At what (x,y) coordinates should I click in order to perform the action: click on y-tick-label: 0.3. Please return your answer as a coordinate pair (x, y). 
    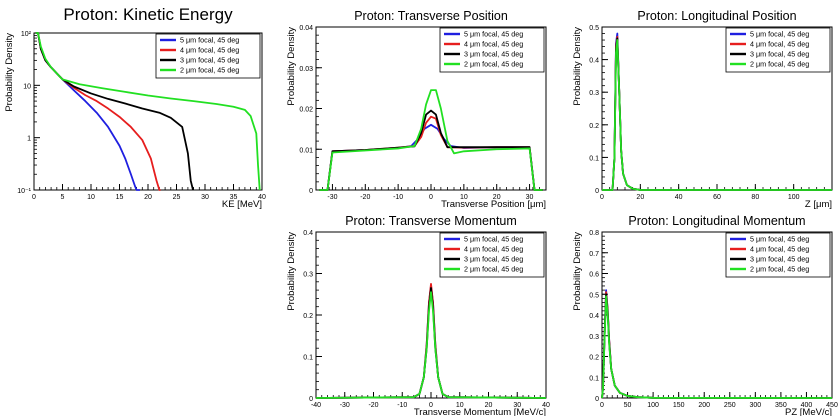
    Looking at the image, I should click on (594, 93).